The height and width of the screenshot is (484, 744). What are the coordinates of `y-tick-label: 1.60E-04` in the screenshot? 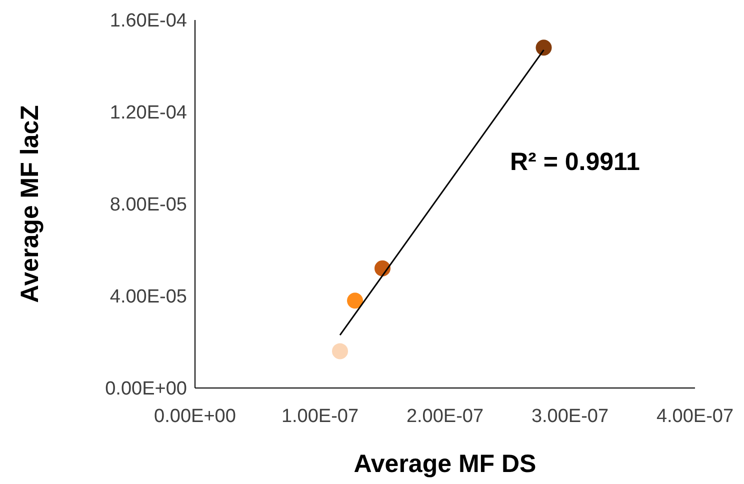 It's located at (149, 21).